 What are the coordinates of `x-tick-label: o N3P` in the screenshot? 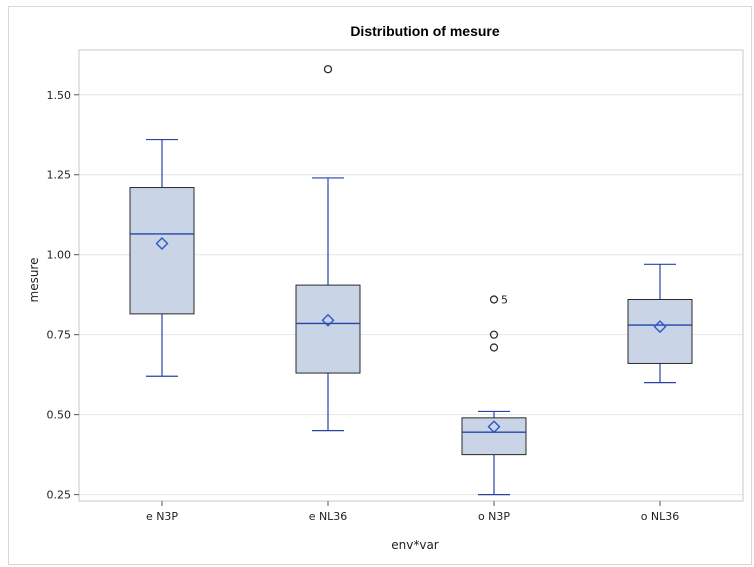 It's located at (494, 516).